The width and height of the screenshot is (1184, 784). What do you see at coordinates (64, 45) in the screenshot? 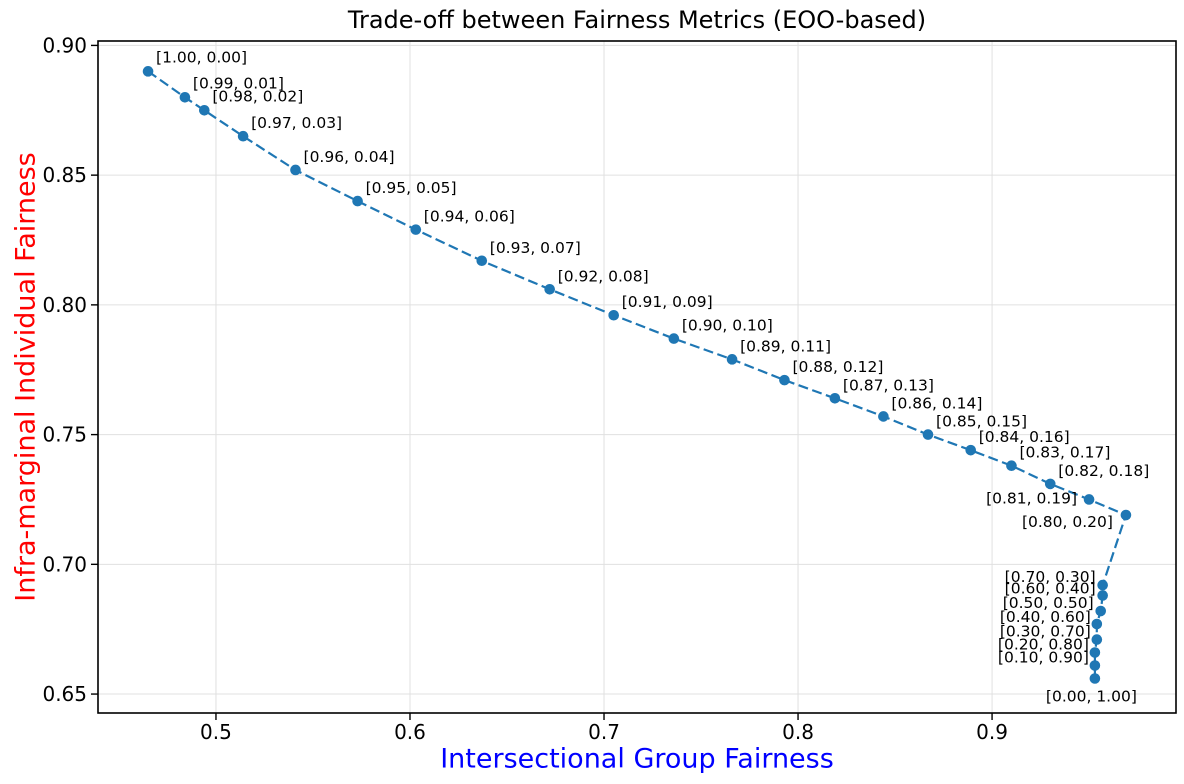
I see `y-tick-label: 0.90` at bounding box center [64, 45].